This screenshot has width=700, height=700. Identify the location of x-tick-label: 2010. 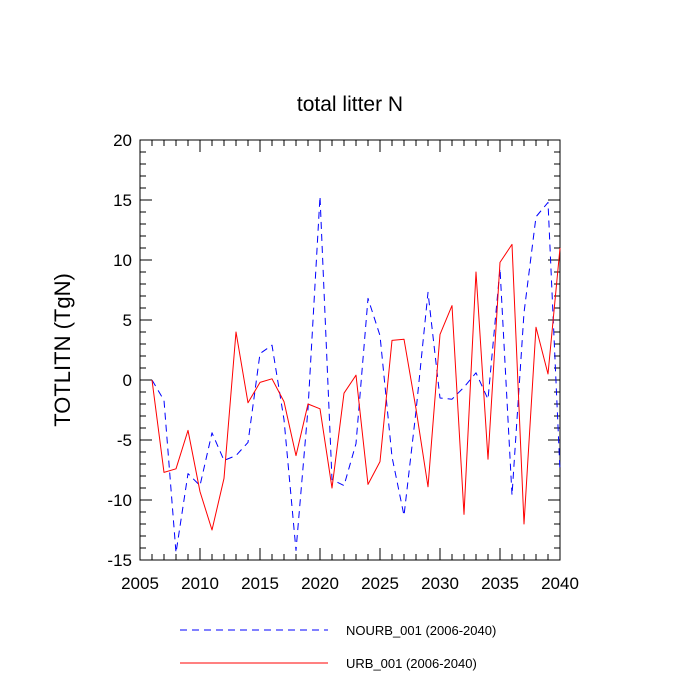
(200, 583).